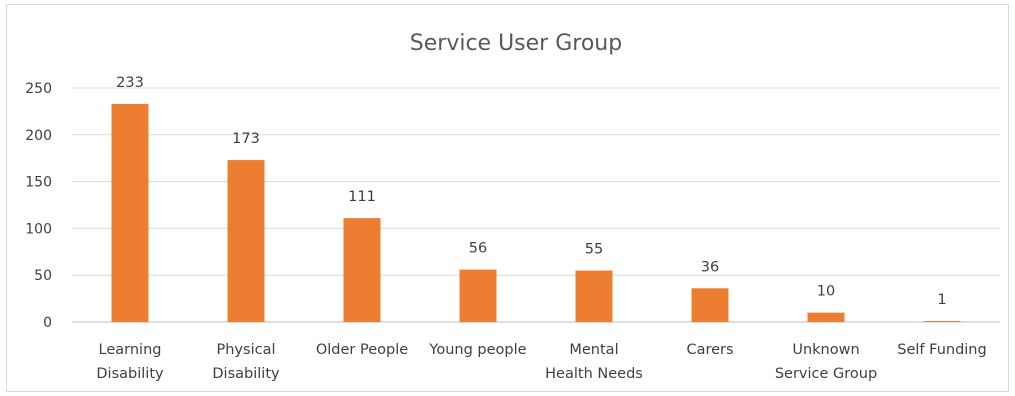 This screenshot has height=396, width=1015. I want to click on y-axis-ticks: 0 50 100 150 200 250, so click(38, 206).